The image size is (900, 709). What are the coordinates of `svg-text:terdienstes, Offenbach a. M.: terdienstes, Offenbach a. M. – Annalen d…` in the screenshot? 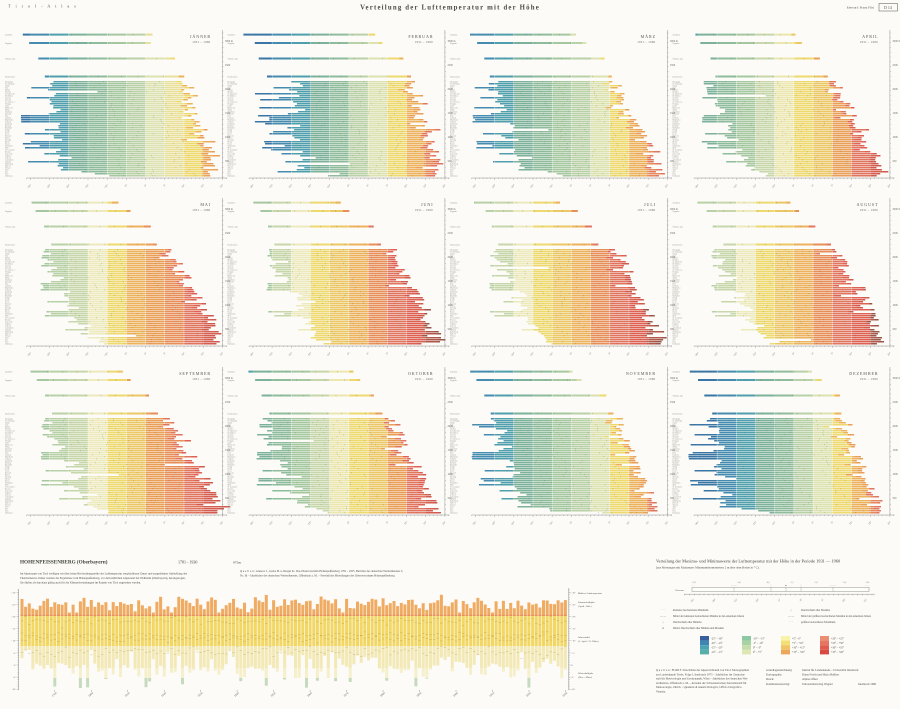 It's located at (701, 683).